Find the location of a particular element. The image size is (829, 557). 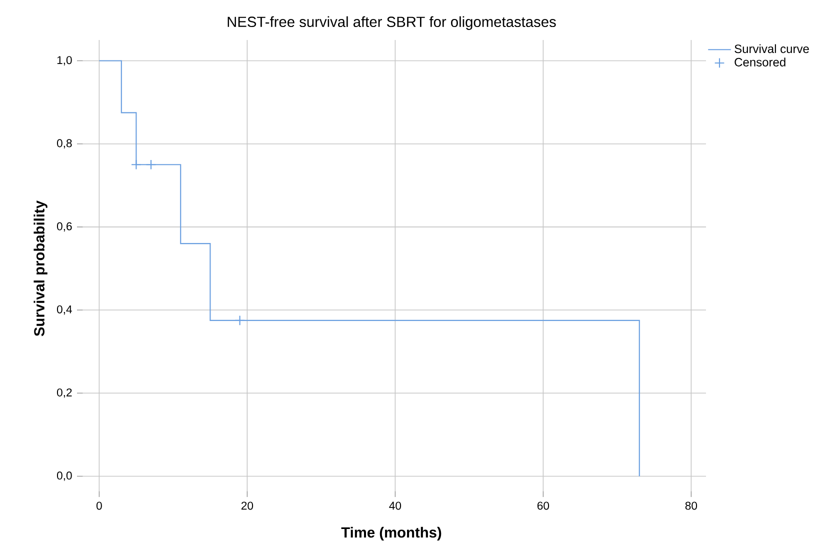

y-tick-label: 0,4 is located at coordinates (64, 310).